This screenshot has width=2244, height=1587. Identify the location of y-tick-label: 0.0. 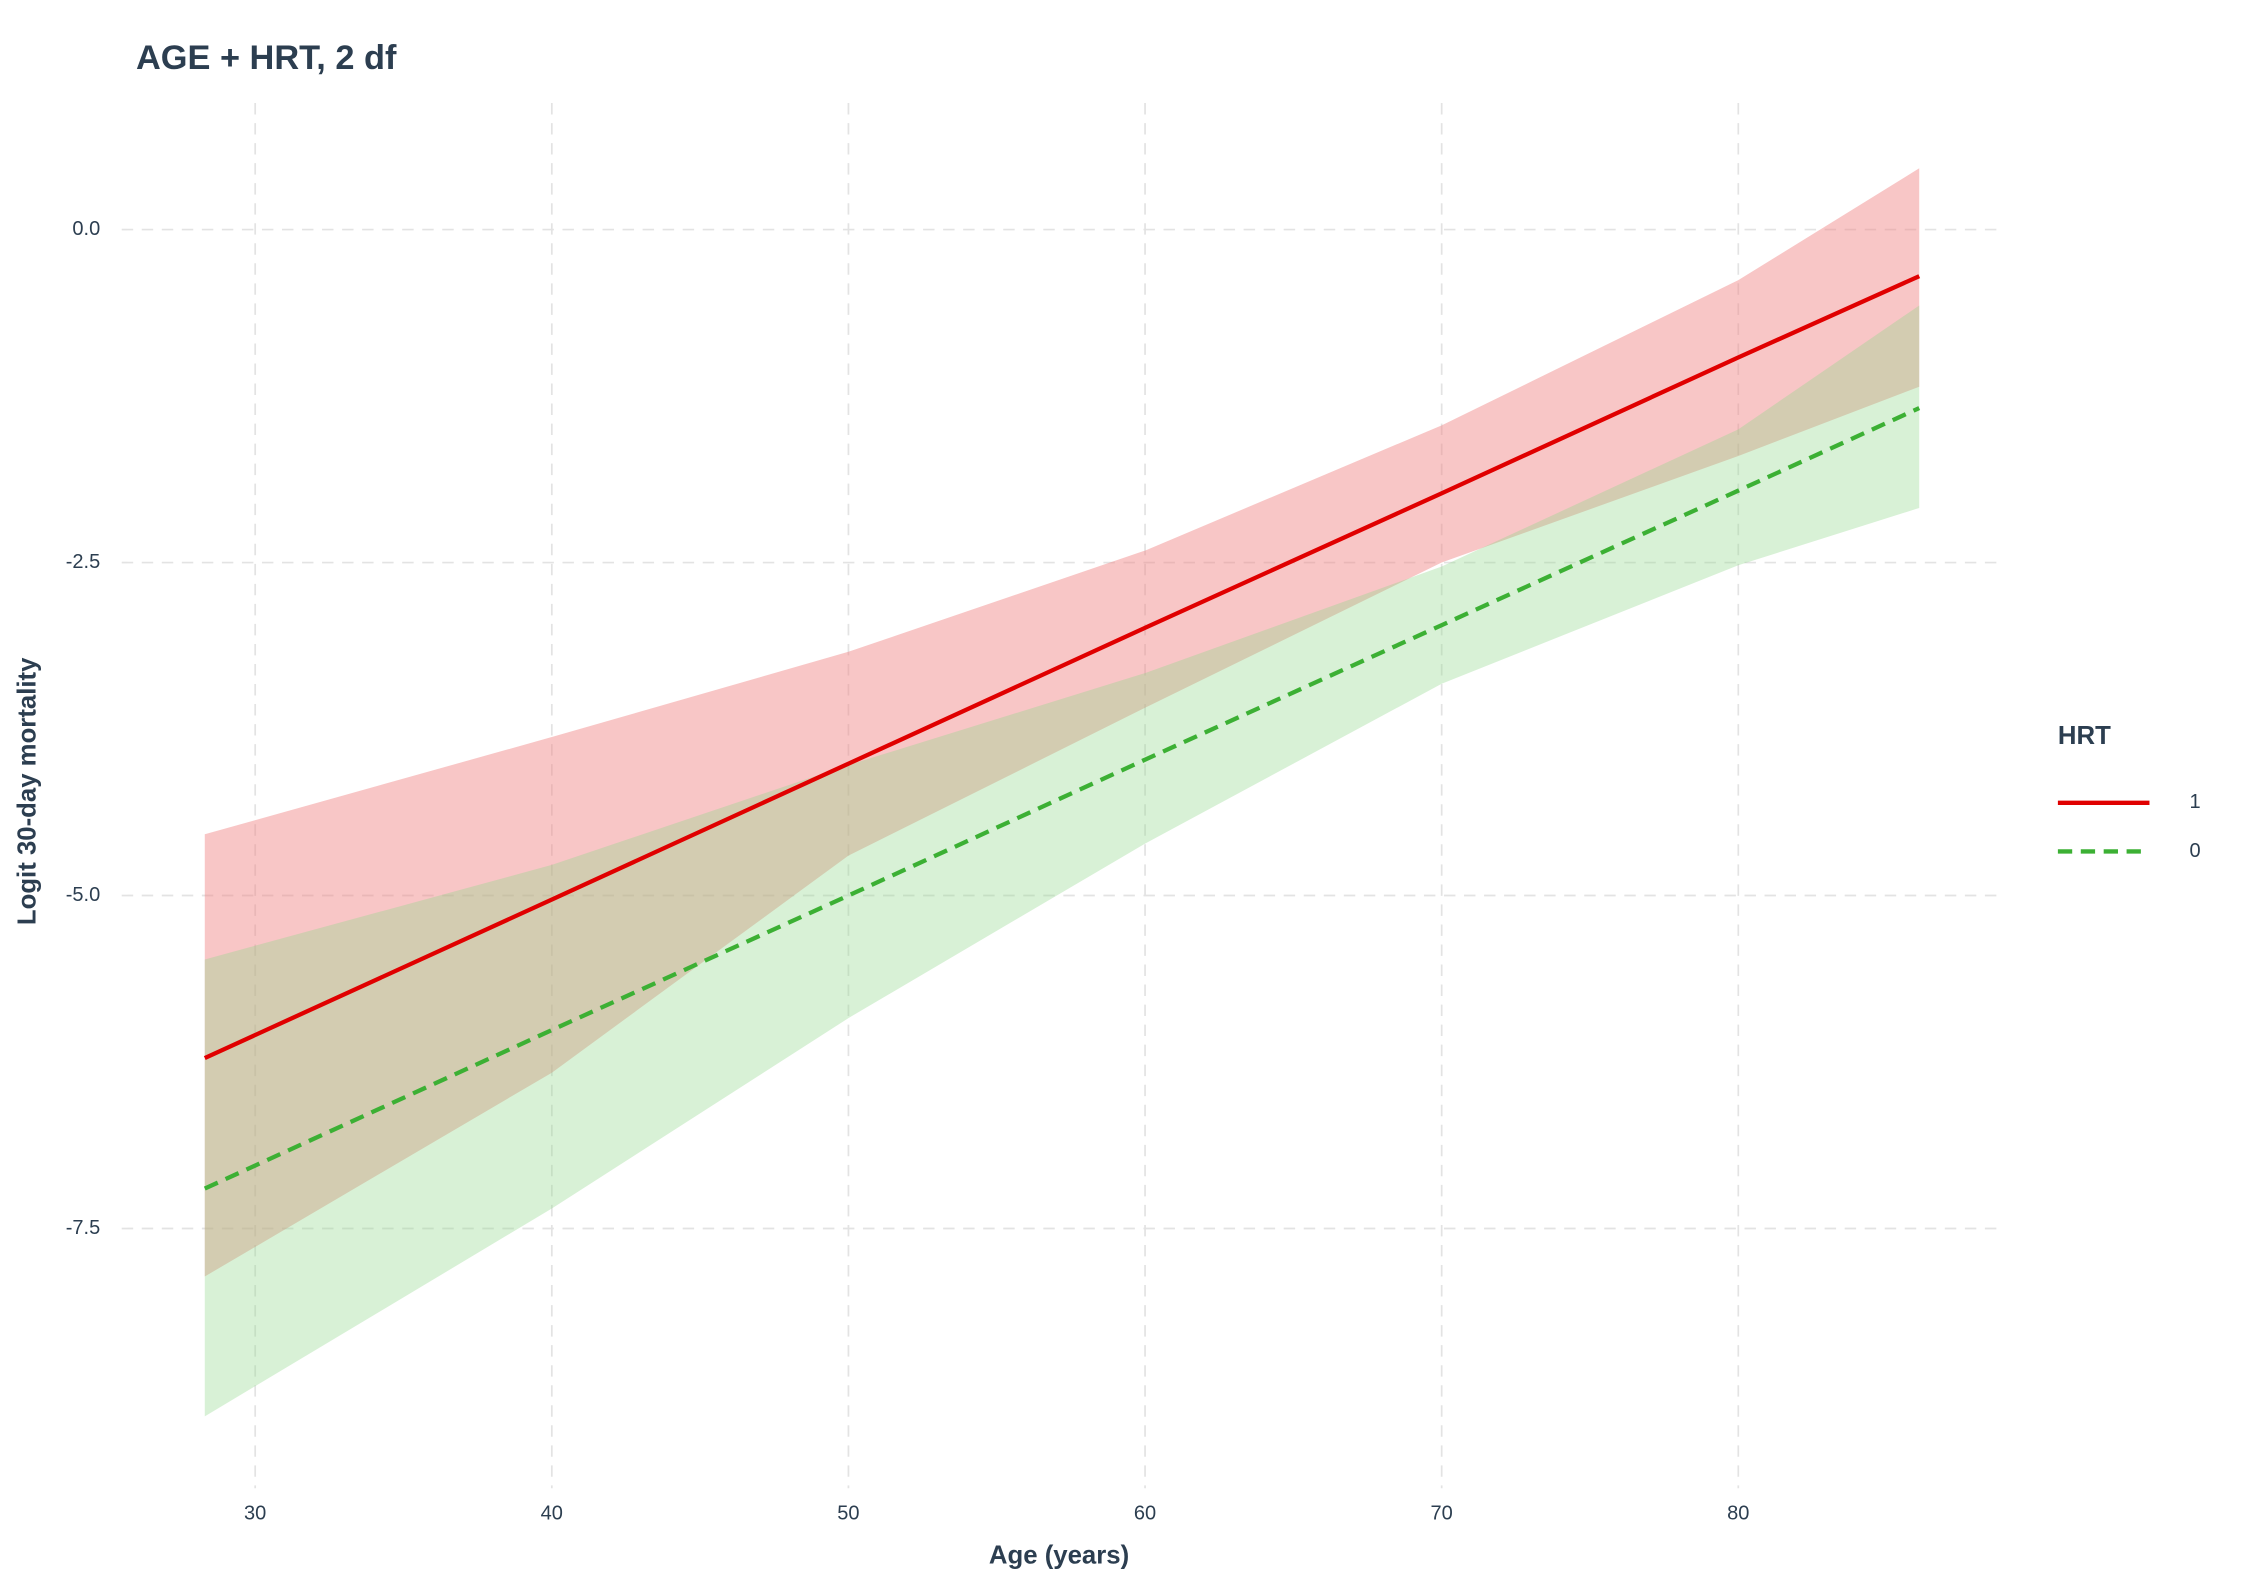
(86, 229).